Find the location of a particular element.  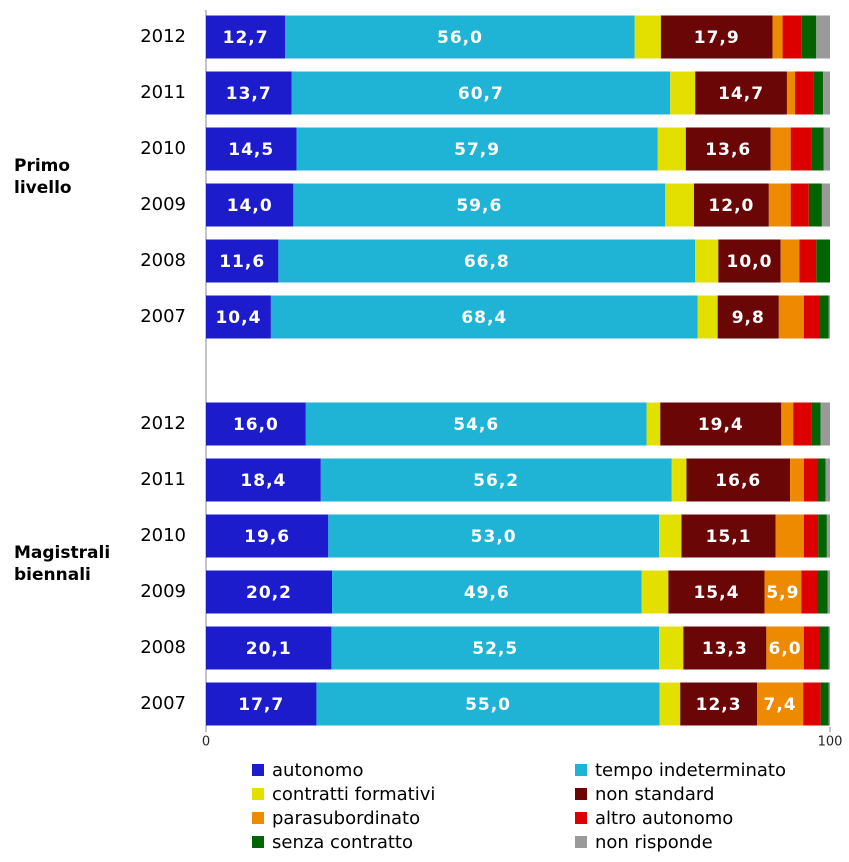

x-tick-label: 0 is located at coordinates (206, 742).